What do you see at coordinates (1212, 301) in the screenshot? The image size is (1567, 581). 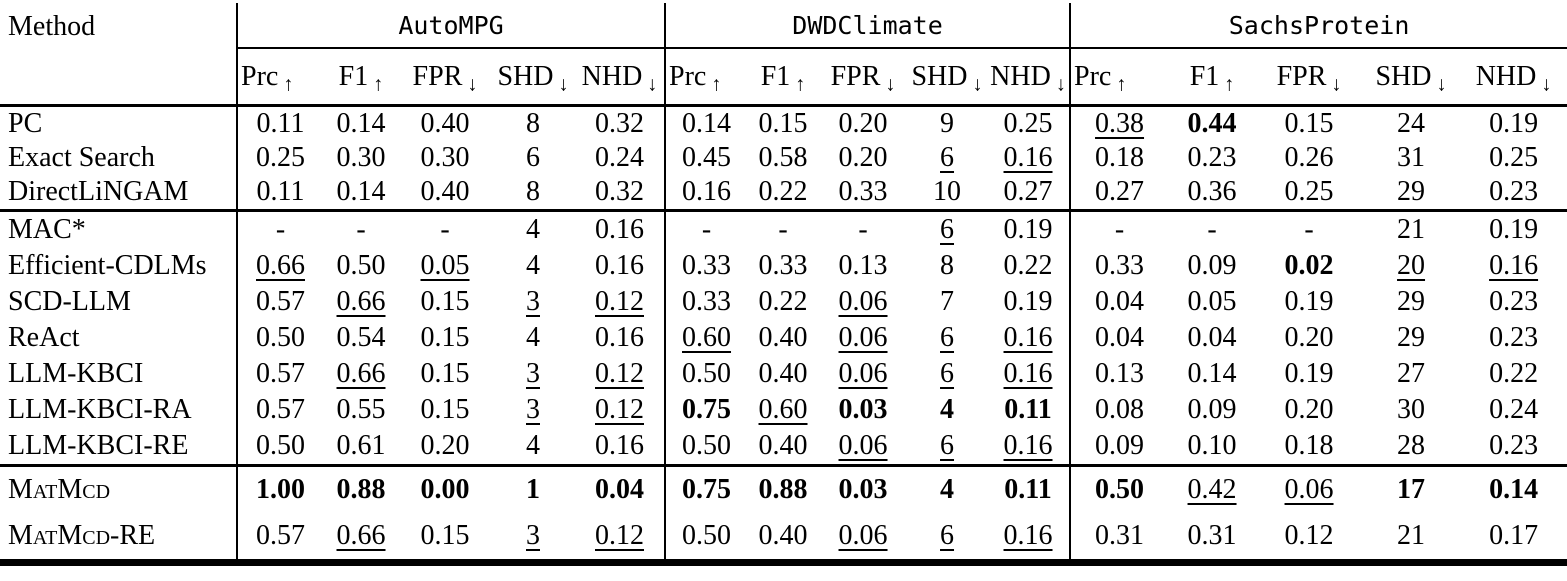 I see `metric-value: 0.05` at bounding box center [1212, 301].